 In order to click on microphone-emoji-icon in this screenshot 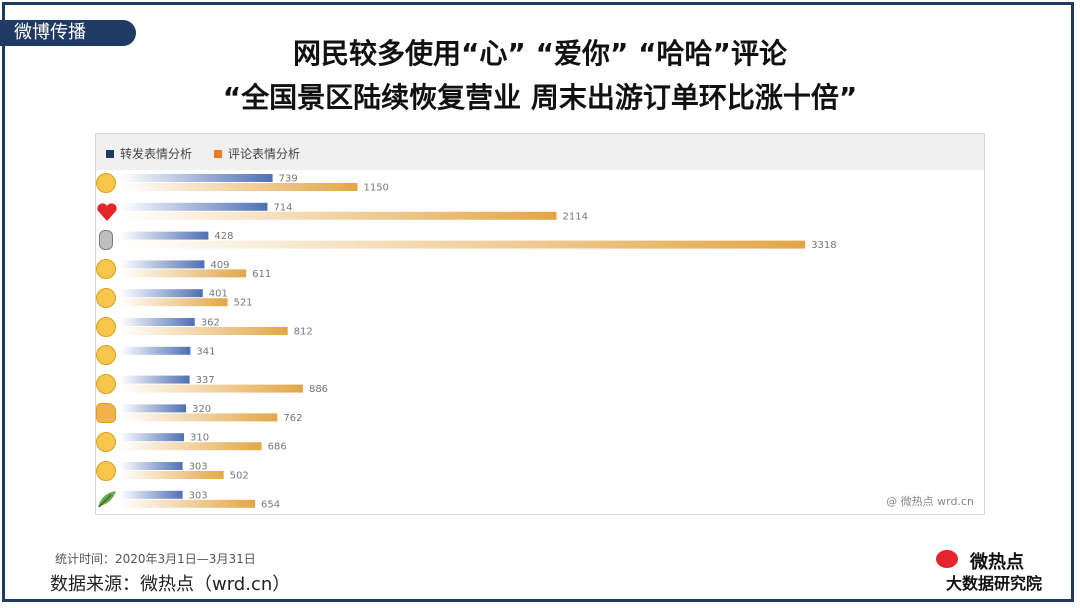, I will do `click(106, 240)`.